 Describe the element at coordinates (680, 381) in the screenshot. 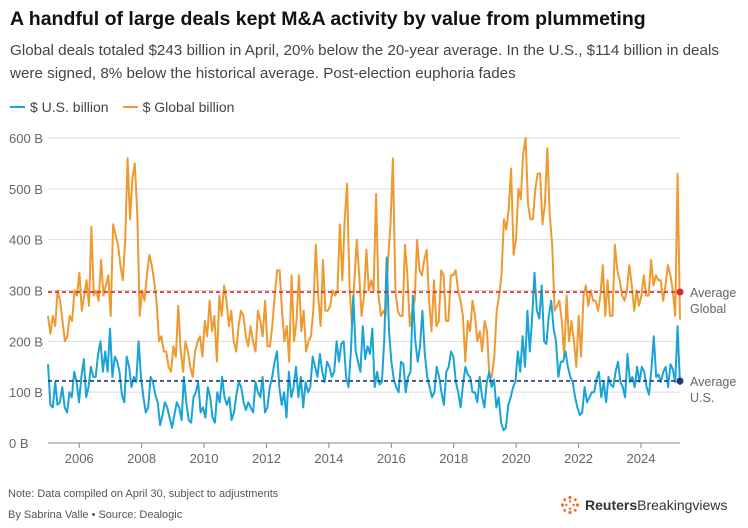

I see `avg-us-marker` at that location.